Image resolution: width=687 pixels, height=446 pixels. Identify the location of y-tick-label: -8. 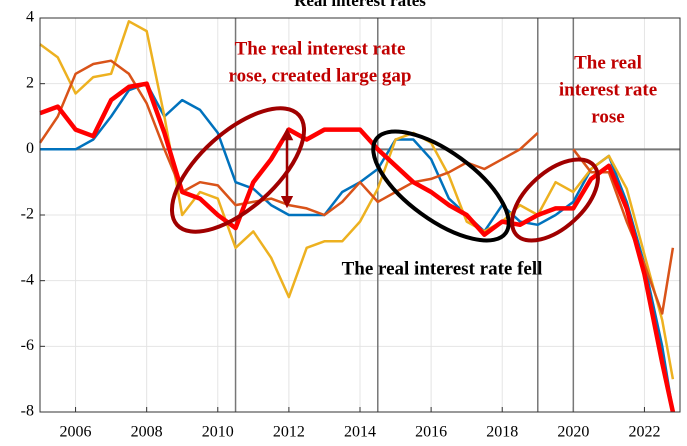
(27, 411).